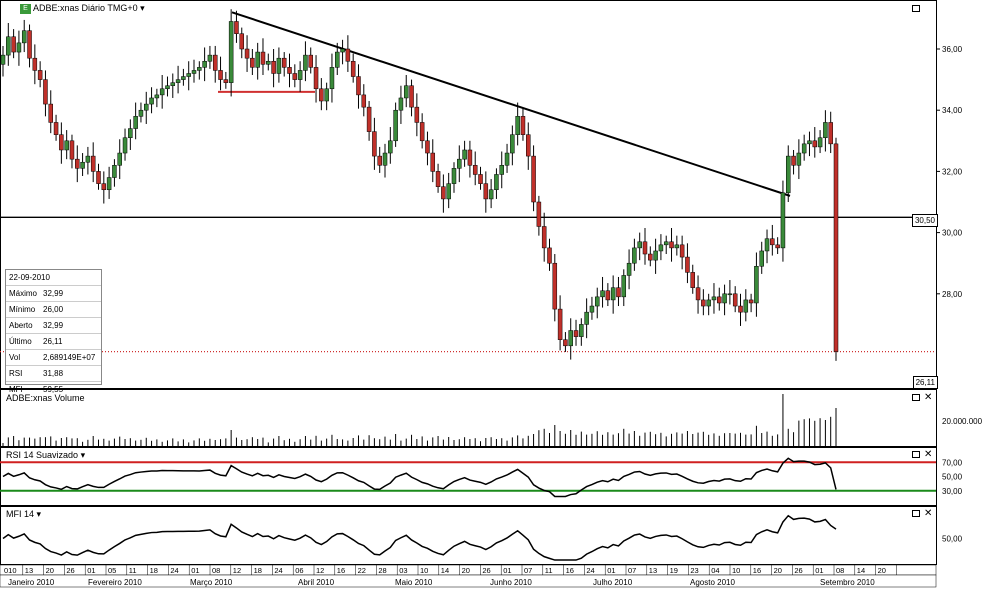  Describe the element at coordinates (112, 570) in the screenshot. I see `date-tick-label: 05` at that location.